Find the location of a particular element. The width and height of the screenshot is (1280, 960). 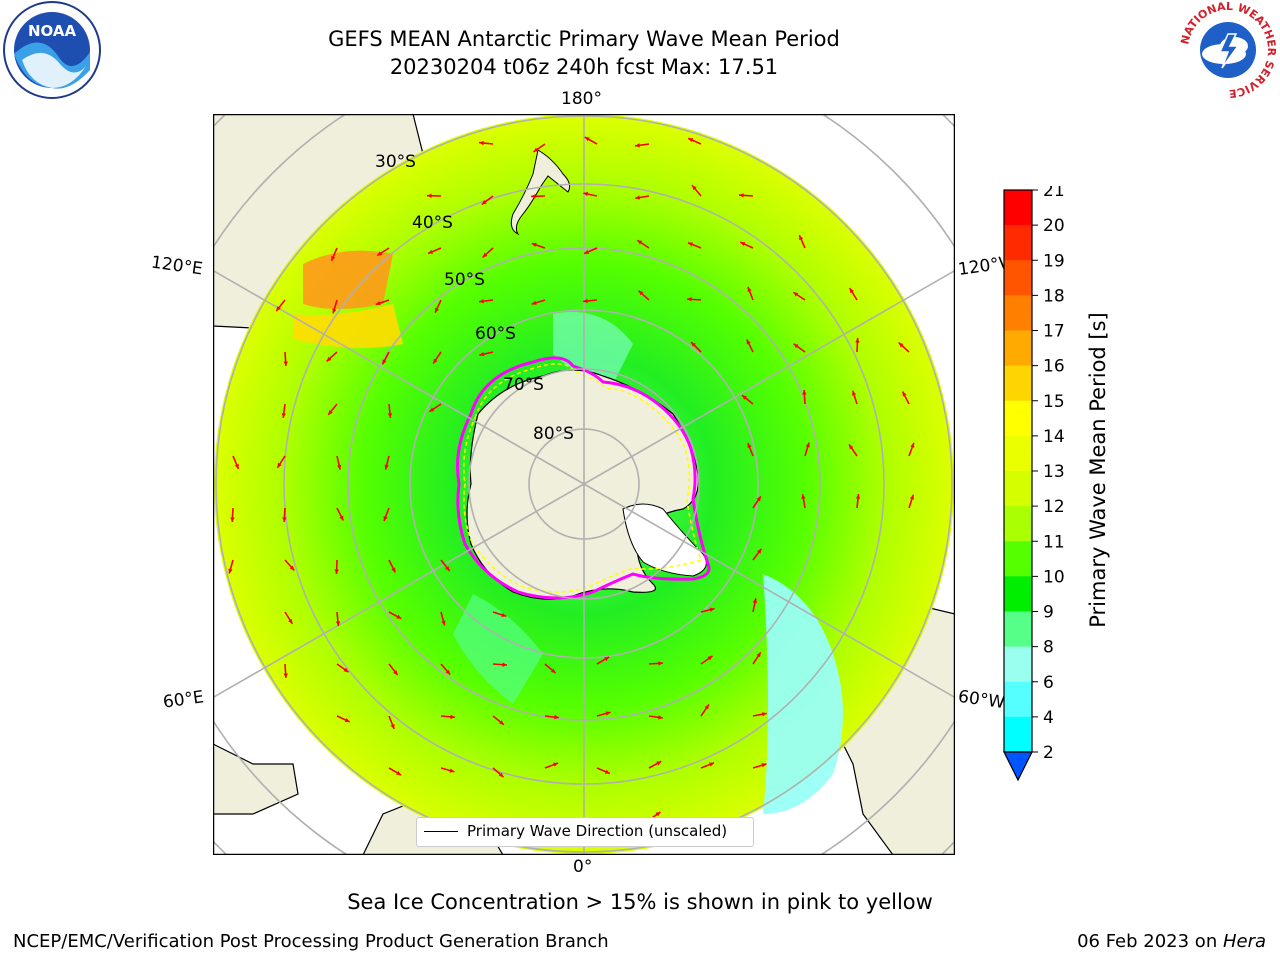

lat-label-70s: 70°S is located at coordinates (523, 385).